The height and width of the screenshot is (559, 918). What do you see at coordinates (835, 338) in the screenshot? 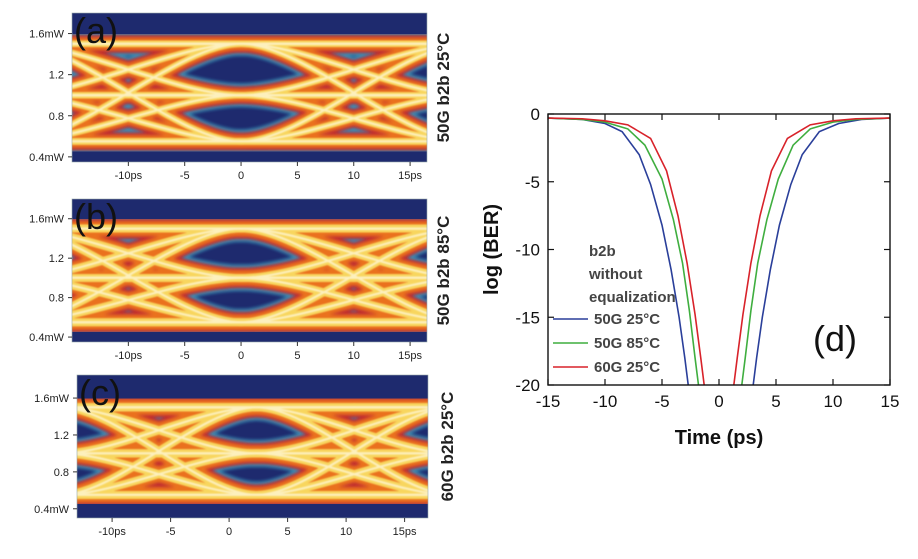
I see `ber-panel-letter: (d)` at bounding box center [835, 338].